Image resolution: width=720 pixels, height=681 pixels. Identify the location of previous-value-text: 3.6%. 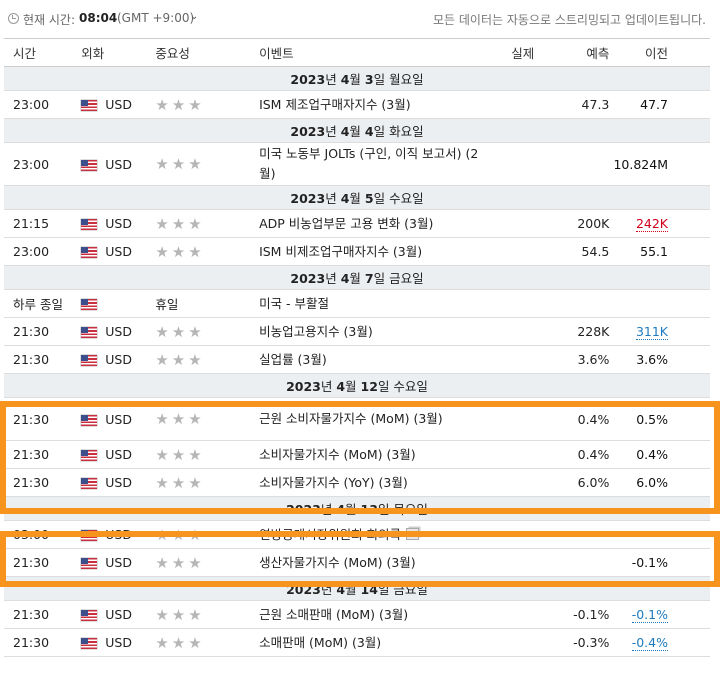
(652, 359).